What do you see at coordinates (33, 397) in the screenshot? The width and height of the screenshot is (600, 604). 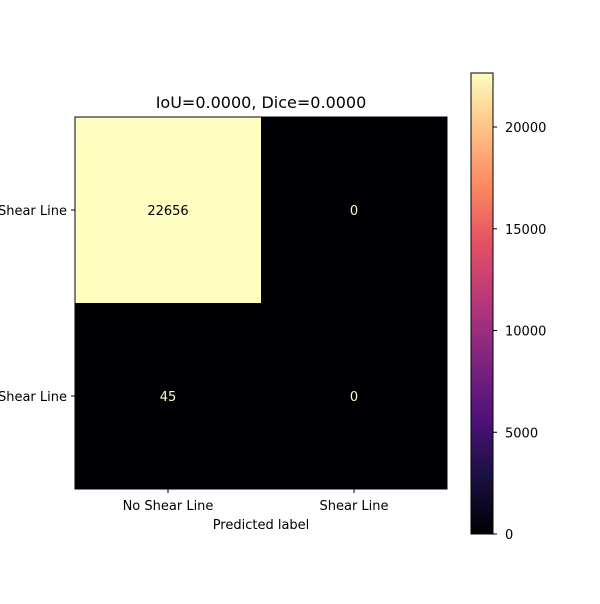 I see `y-tick-label: Shear Line` at bounding box center [33, 397].